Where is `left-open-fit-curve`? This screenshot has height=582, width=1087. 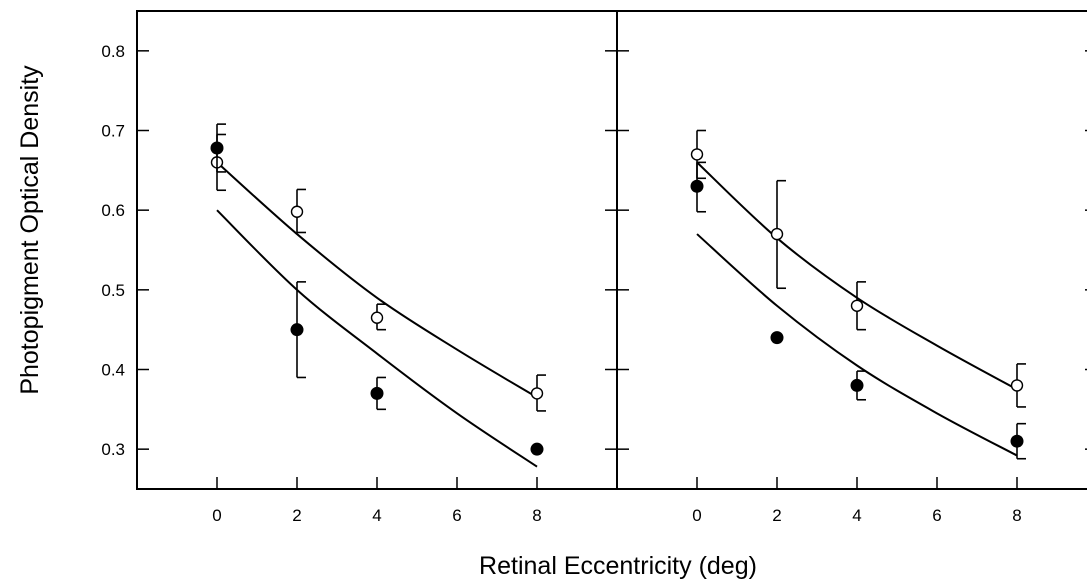
left-open-fit-curve is located at coordinates (377, 280).